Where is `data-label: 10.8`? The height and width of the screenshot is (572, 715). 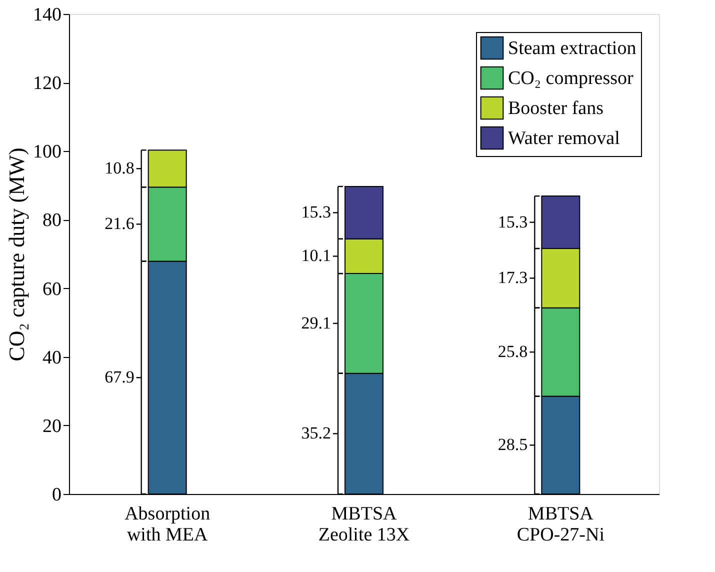 data-label: 10.8 is located at coordinates (119, 168).